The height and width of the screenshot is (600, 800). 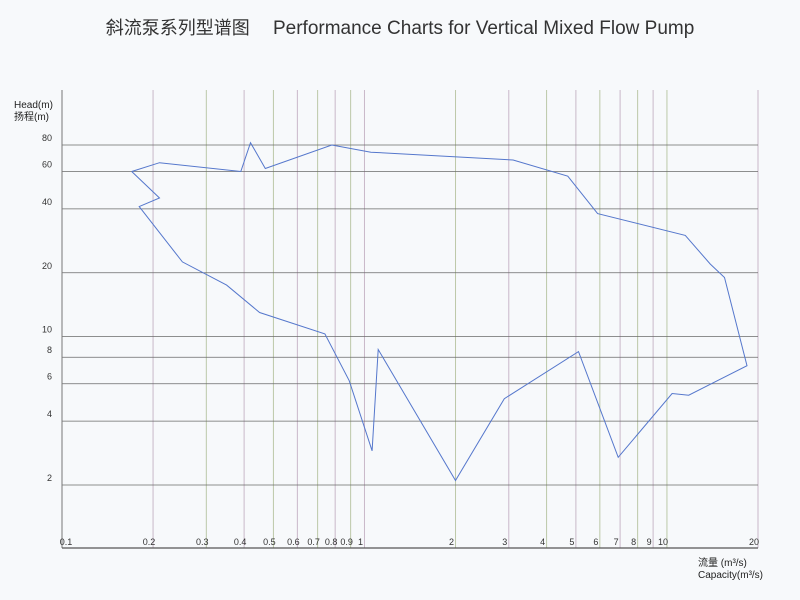 I want to click on x-axis-label-en: Capacity(m³/s), so click(x=731, y=575).